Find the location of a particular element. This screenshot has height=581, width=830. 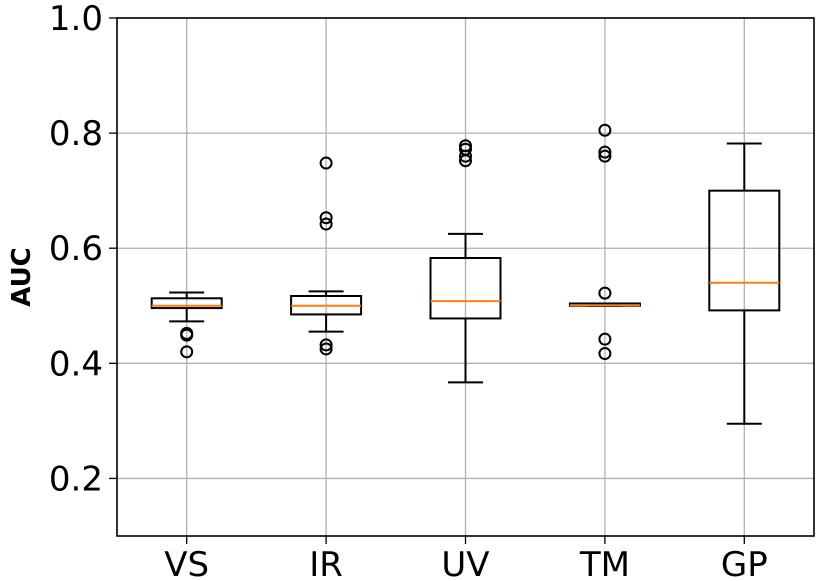

x-axis-ticks: VS IR UV TM GP is located at coordinates (466, 558).